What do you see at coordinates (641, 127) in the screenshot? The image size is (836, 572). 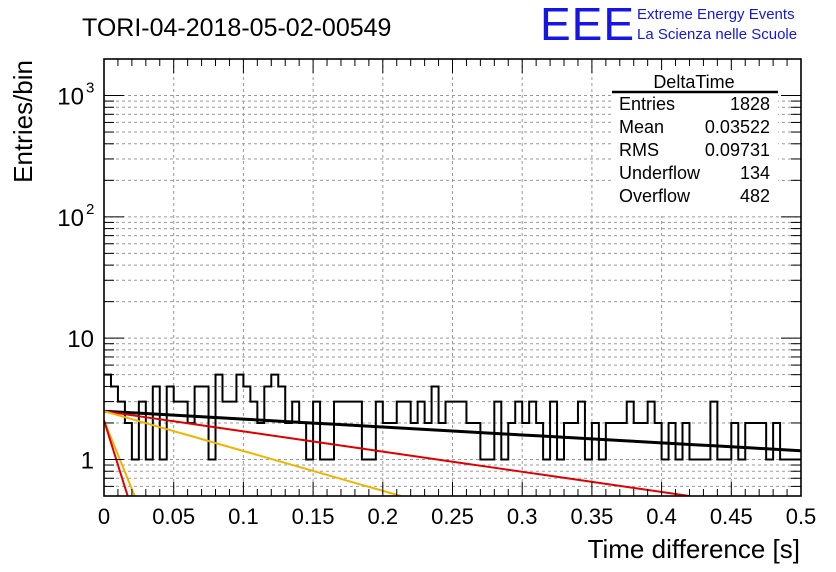 I see `stats-label-mean: Mean` at bounding box center [641, 127].